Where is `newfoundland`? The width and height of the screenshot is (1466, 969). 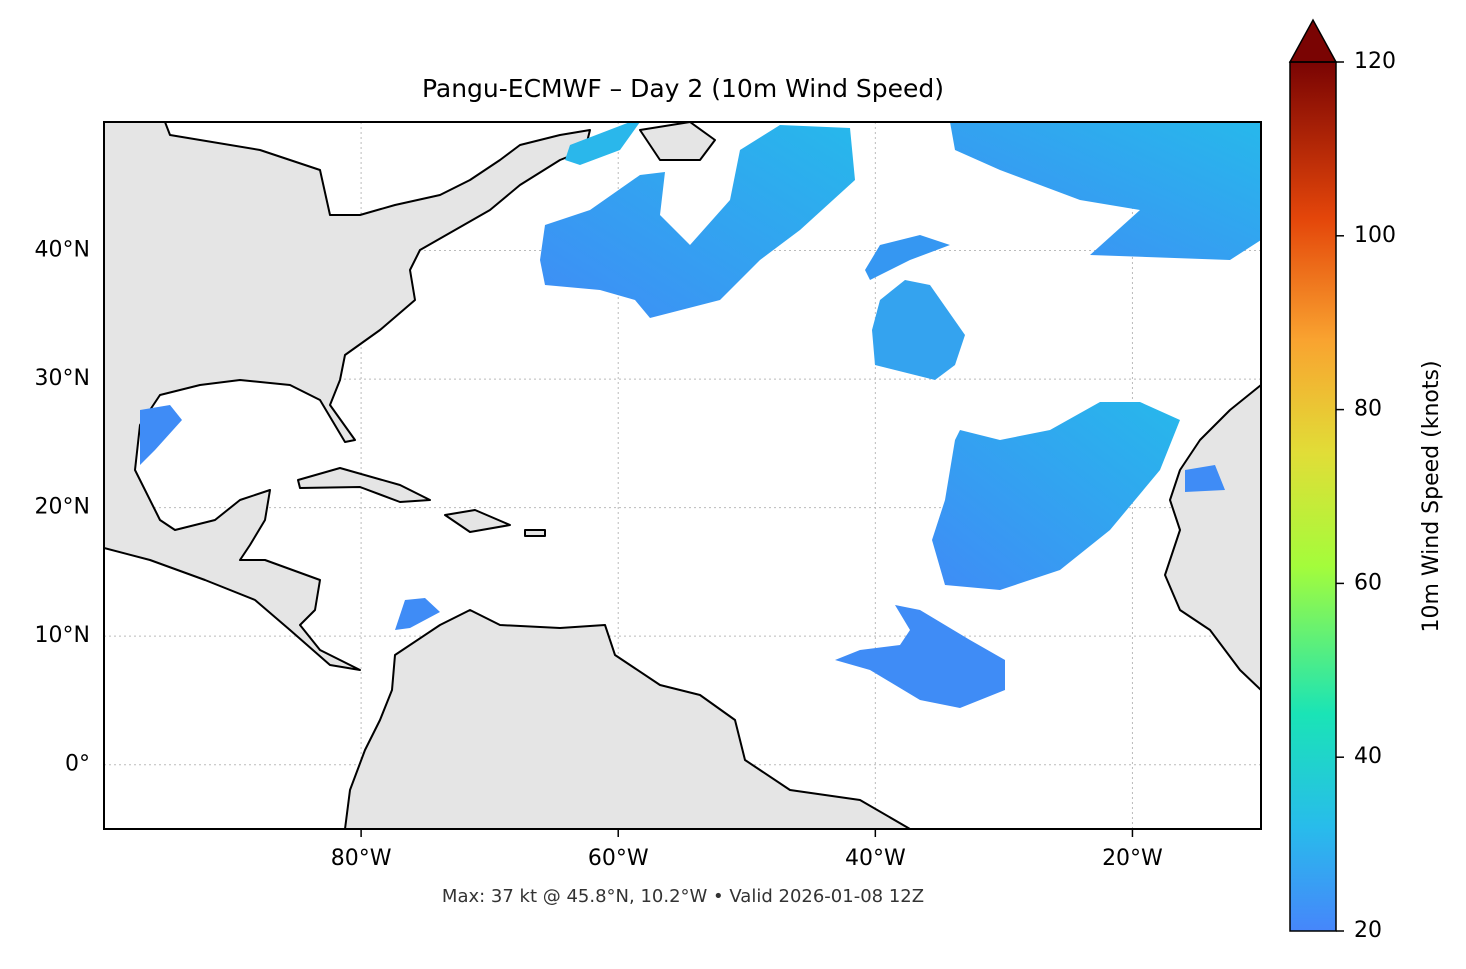 newfoundland is located at coordinates (677, 141).